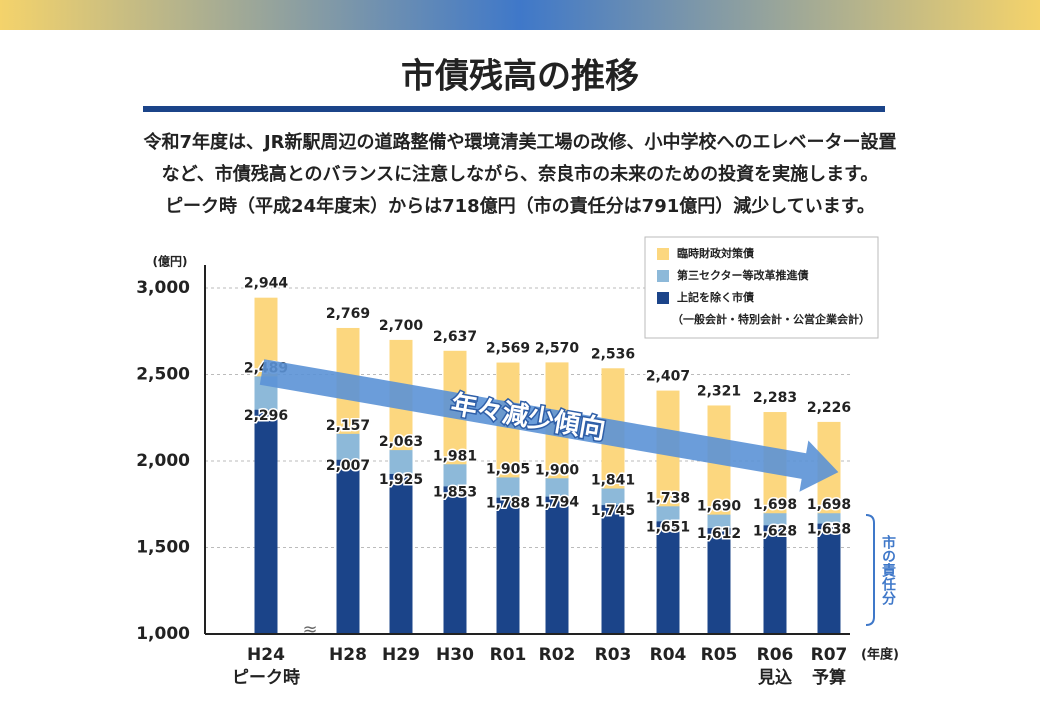 Image resolution: width=1040 pixels, height=724 pixels. What do you see at coordinates (266, 655) in the screenshot?
I see `x-tick-label: H24` at bounding box center [266, 655].